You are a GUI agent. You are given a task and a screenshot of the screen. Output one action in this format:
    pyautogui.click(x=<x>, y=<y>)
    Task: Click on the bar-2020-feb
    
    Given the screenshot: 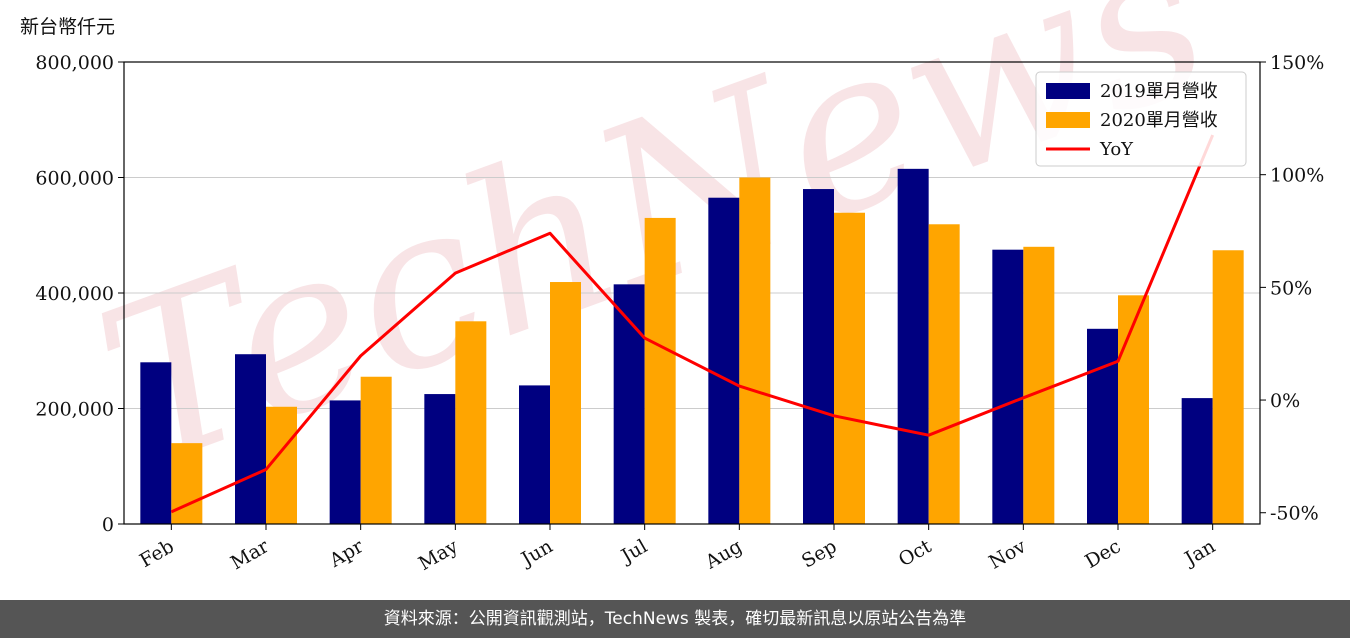 What is the action you would take?
    pyautogui.click(x=187, y=483)
    